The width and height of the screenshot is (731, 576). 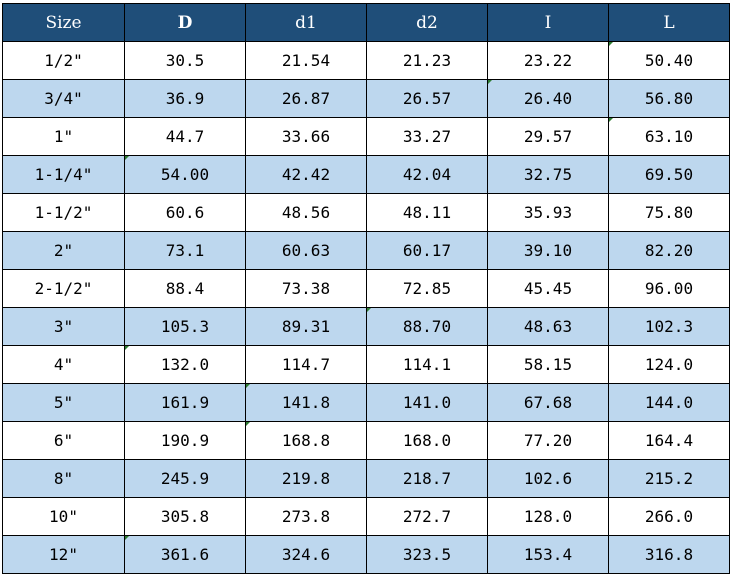 I want to click on cell-d2: 141.0, so click(x=427, y=402).